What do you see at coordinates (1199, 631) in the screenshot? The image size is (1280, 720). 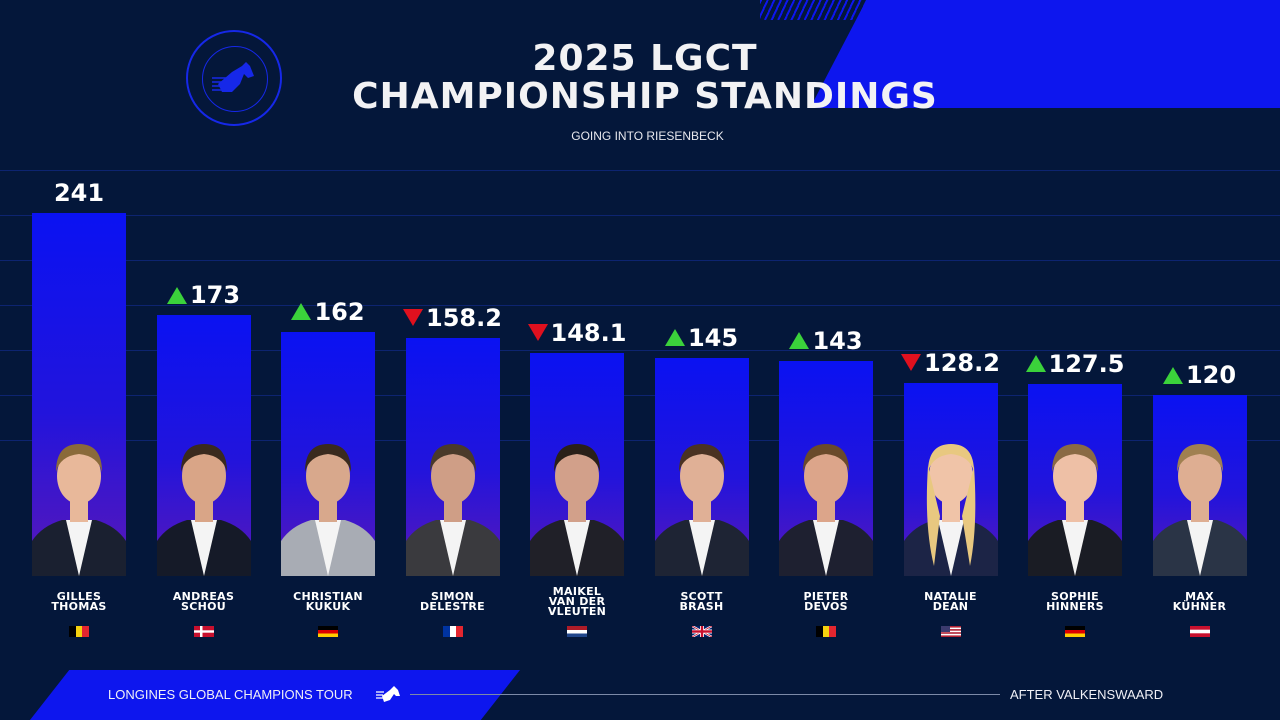 I see `flag-aut-icon` at bounding box center [1199, 631].